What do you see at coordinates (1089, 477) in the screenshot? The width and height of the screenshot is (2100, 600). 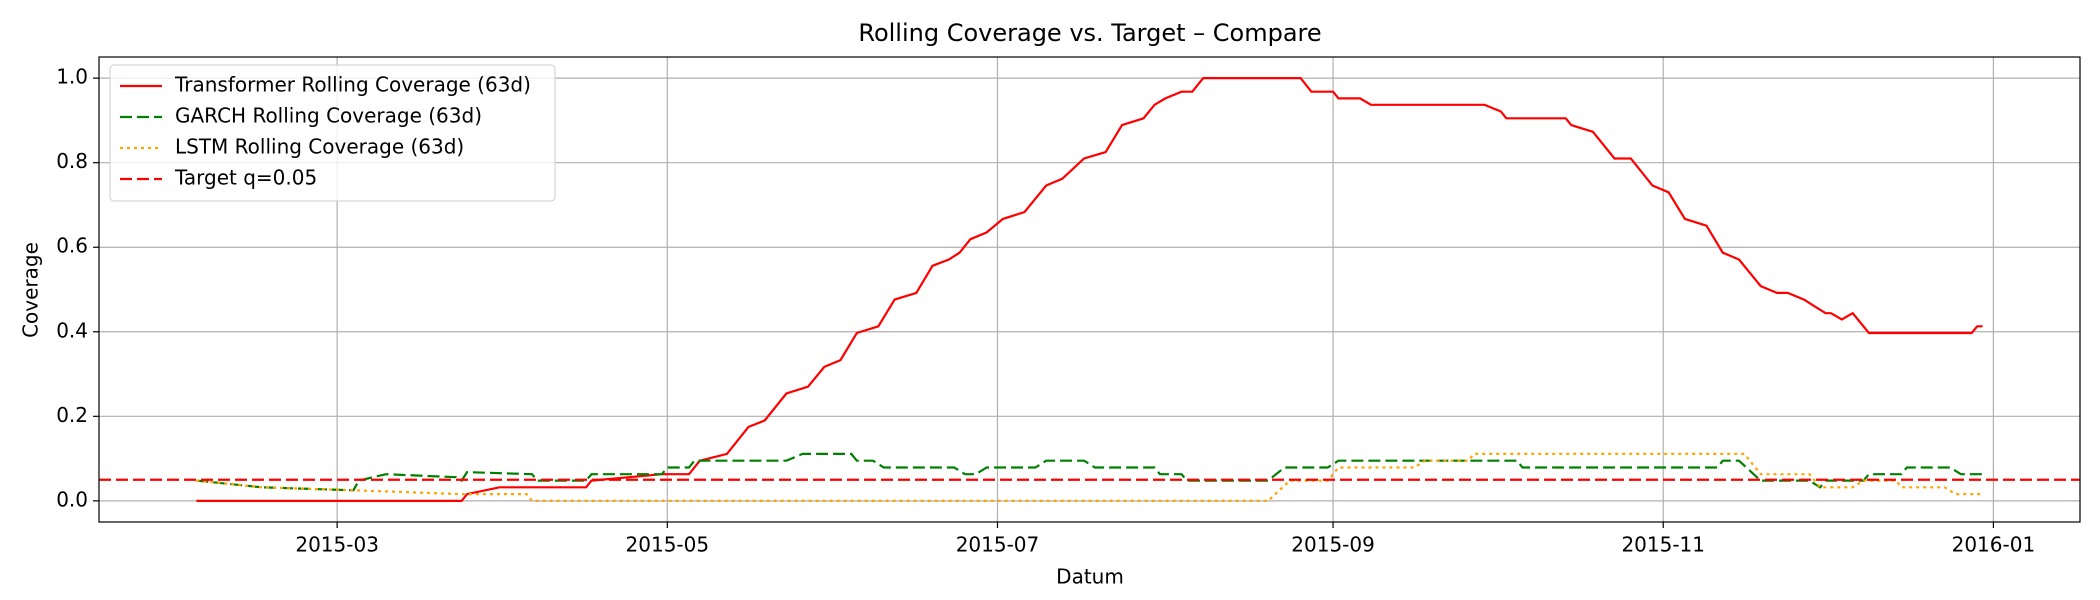 I see `series-line` at bounding box center [1089, 477].